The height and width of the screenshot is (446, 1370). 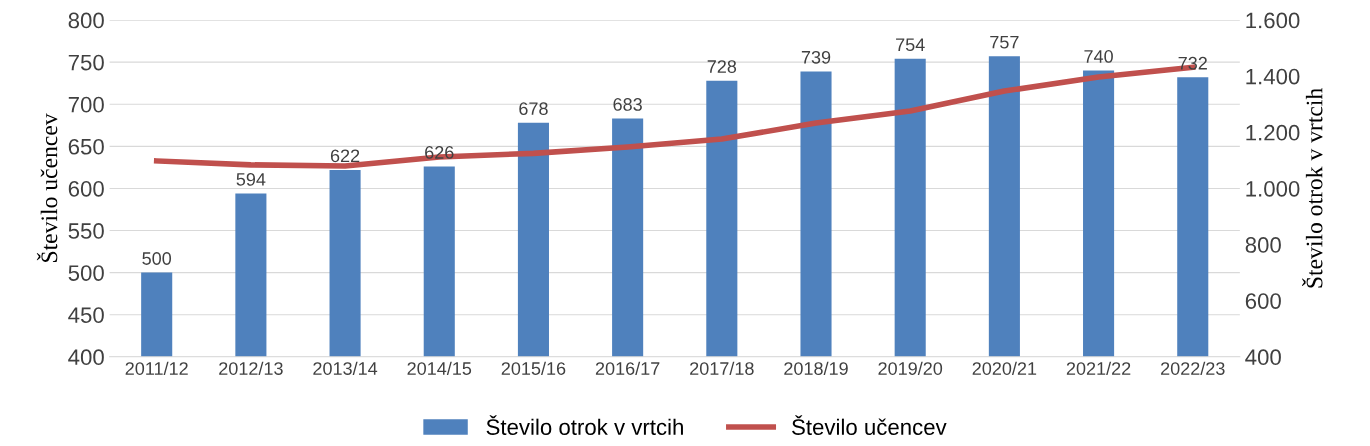 I want to click on x-tick-label: 2017/18, so click(x=722, y=368).